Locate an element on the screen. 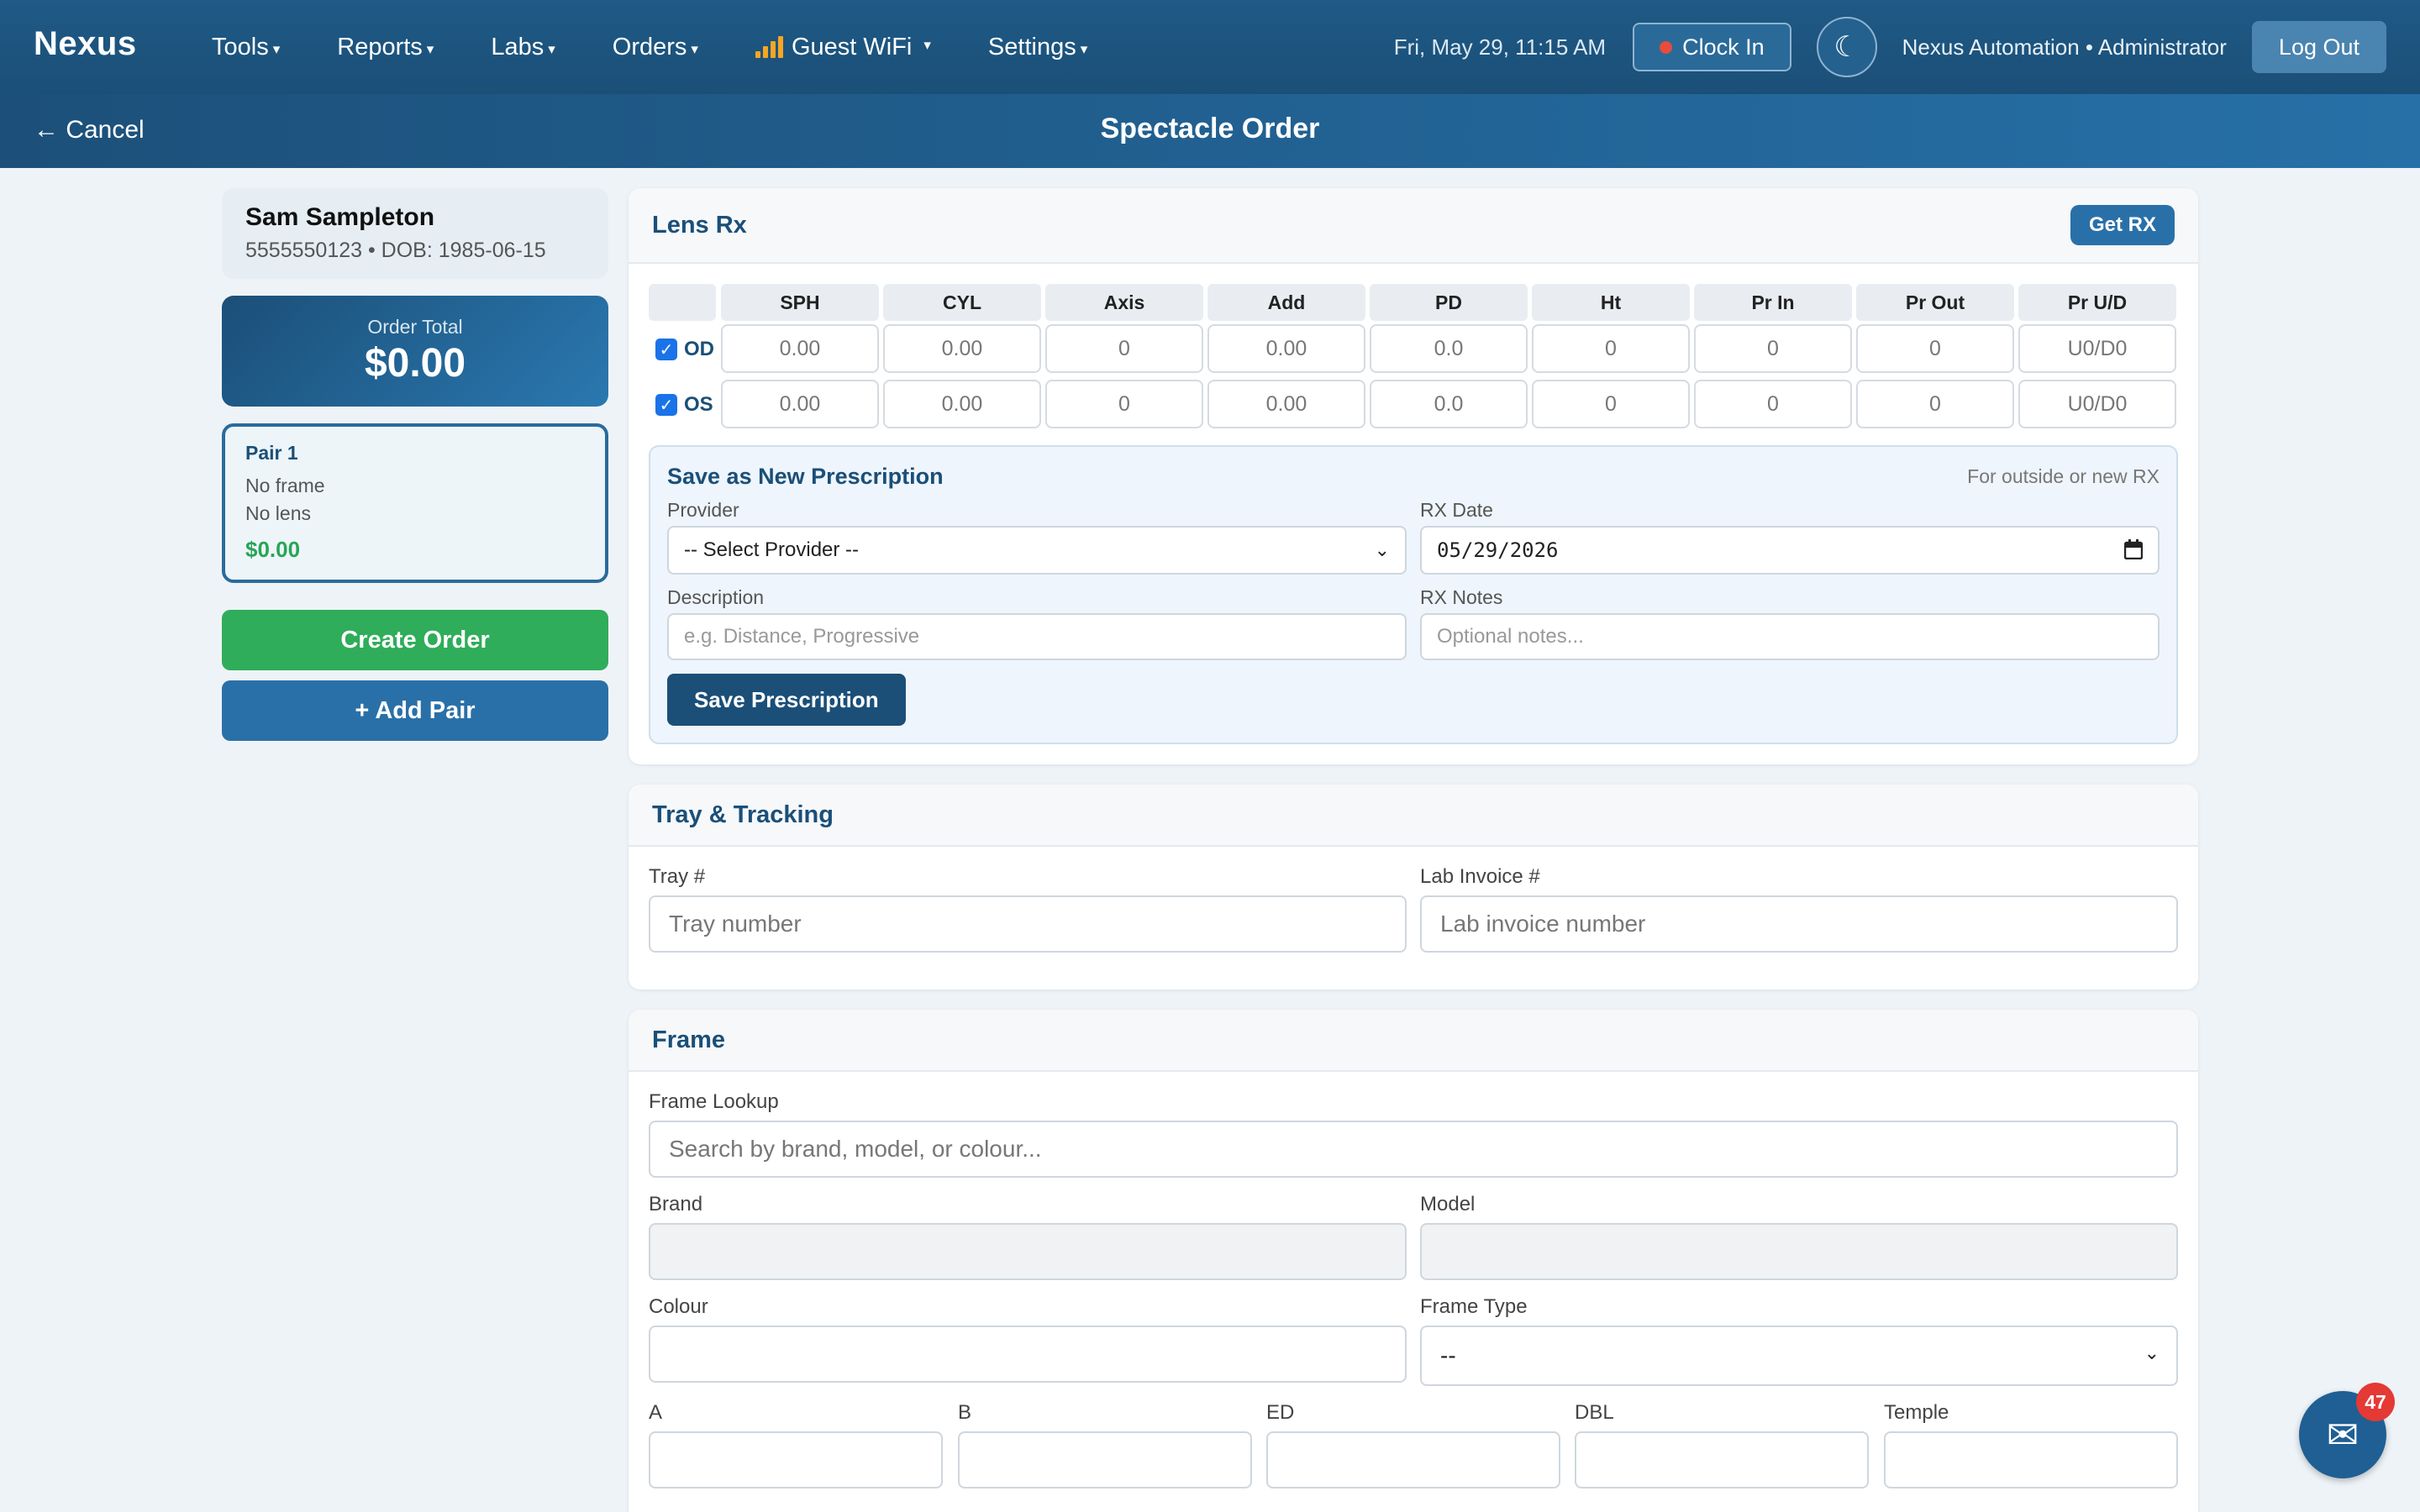 This screenshot has width=2420, height=1512. rx-header-sph: SPH is located at coordinates (800, 302).